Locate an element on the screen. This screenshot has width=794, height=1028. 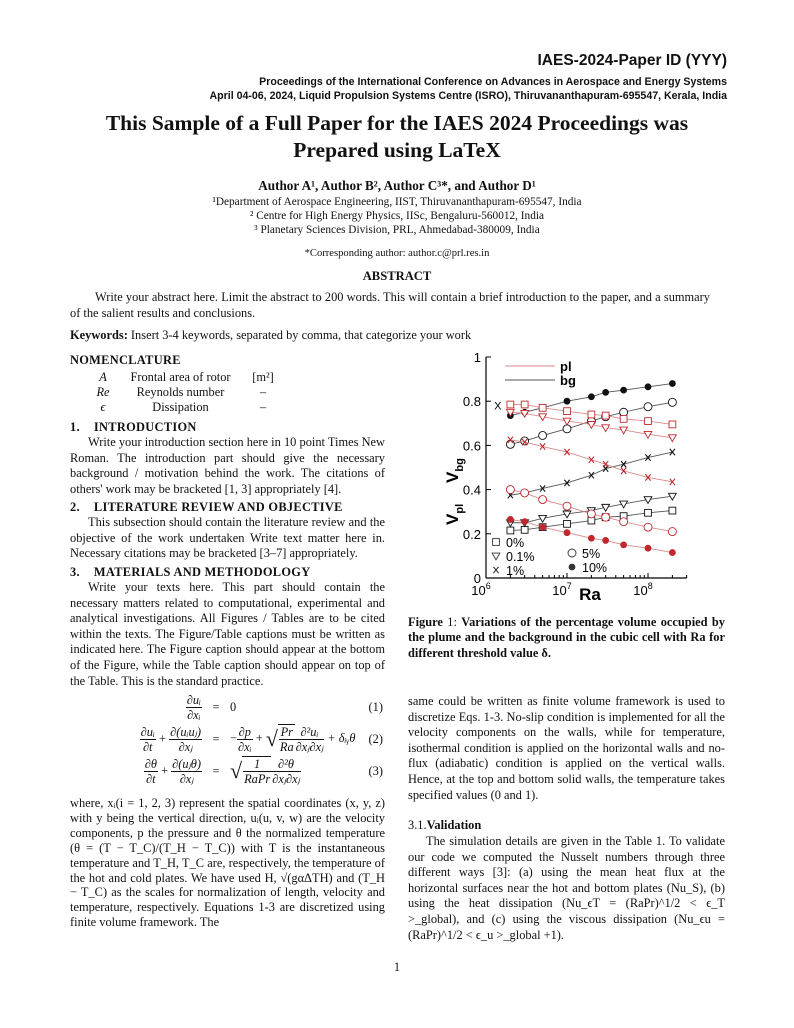
description: Reynolds number is located at coordinates (180, 392).